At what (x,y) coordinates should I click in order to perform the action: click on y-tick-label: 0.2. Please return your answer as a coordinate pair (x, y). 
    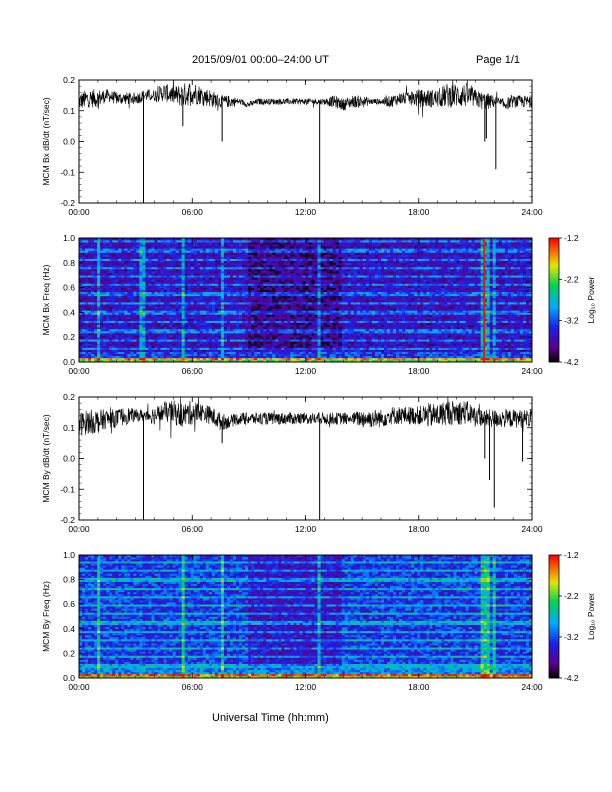
    Looking at the image, I should click on (69, 80).